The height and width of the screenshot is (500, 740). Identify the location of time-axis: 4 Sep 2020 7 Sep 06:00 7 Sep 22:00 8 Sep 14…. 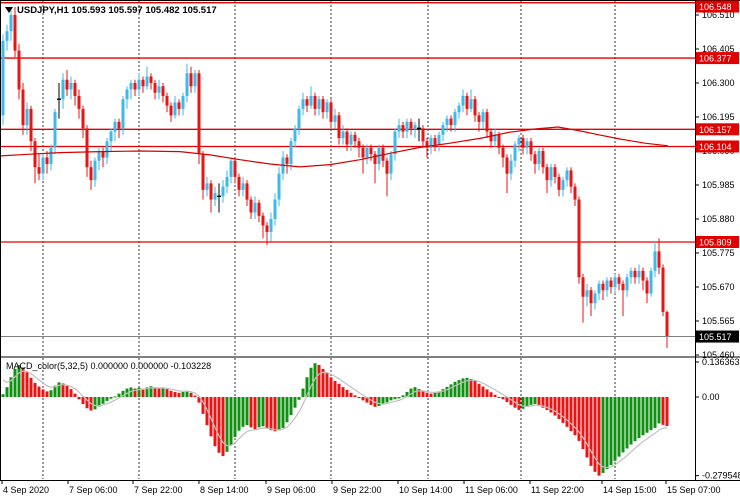
(361, 488).